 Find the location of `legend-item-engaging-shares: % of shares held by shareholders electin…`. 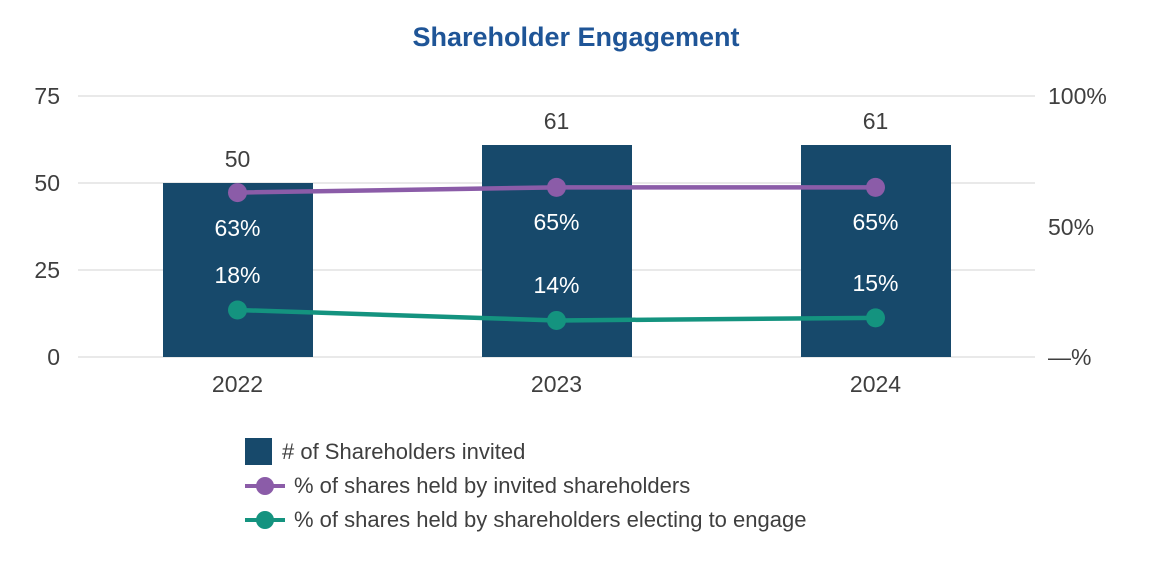

legend-item-engaging-shares: % of shares held by shareholders electin… is located at coordinates (525, 519).